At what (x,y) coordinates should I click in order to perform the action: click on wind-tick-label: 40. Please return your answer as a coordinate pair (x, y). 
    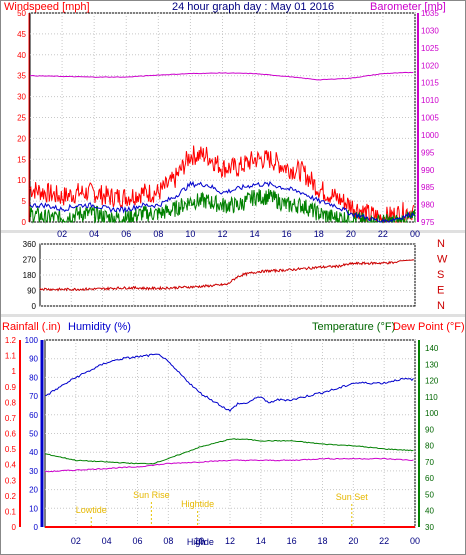
    Looking at the image, I should click on (21, 55).